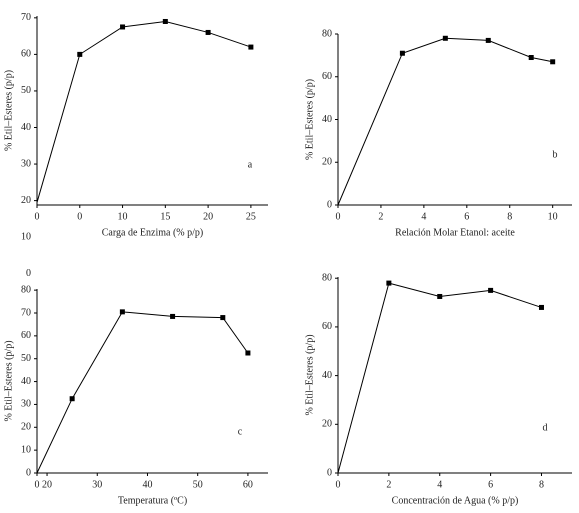 The width and height of the screenshot is (579, 513). I want to click on x-tick-label: 30, so click(97, 484).